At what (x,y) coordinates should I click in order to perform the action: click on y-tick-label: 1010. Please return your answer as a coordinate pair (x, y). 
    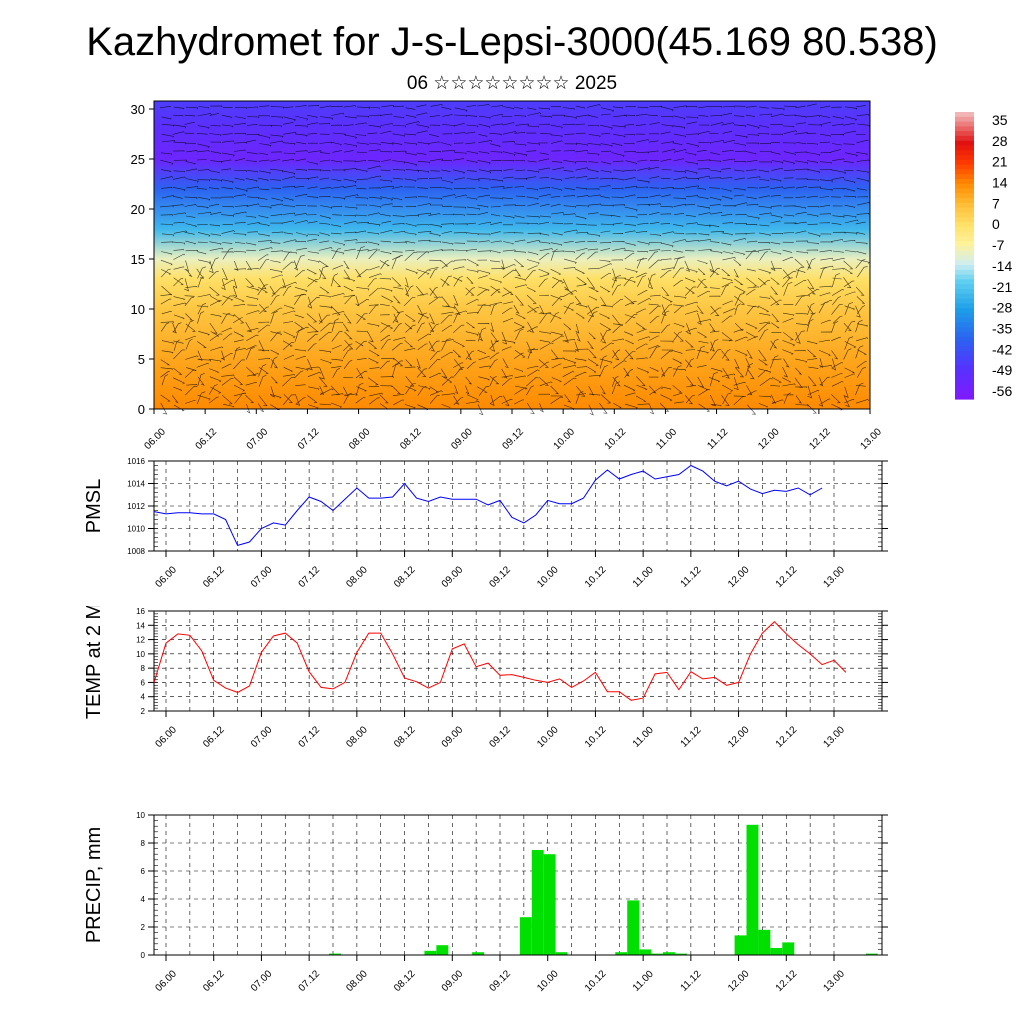
    Looking at the image, I should click on (136, 529).